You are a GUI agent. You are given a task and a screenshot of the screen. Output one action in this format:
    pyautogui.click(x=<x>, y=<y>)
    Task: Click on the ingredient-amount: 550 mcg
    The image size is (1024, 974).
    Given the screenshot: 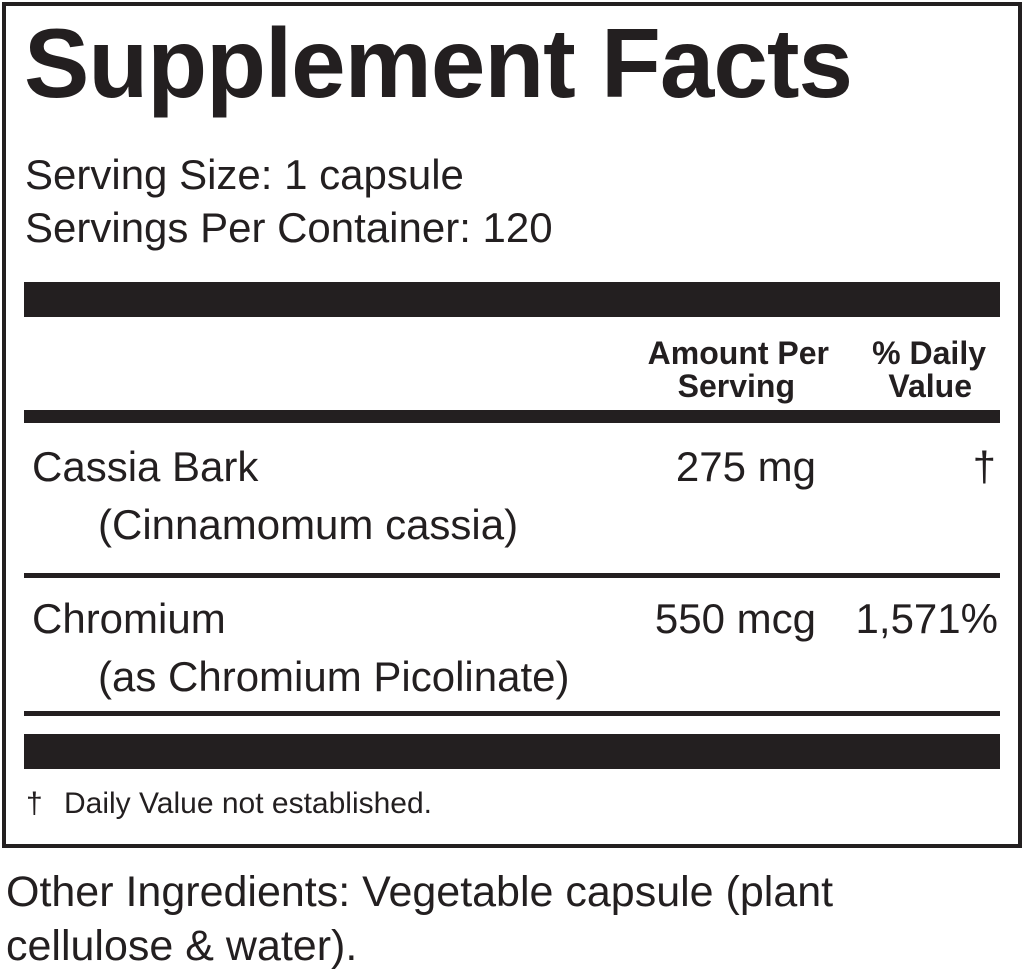 What is the action you would take?
    pyautogui.click(x=735, y=618)
    